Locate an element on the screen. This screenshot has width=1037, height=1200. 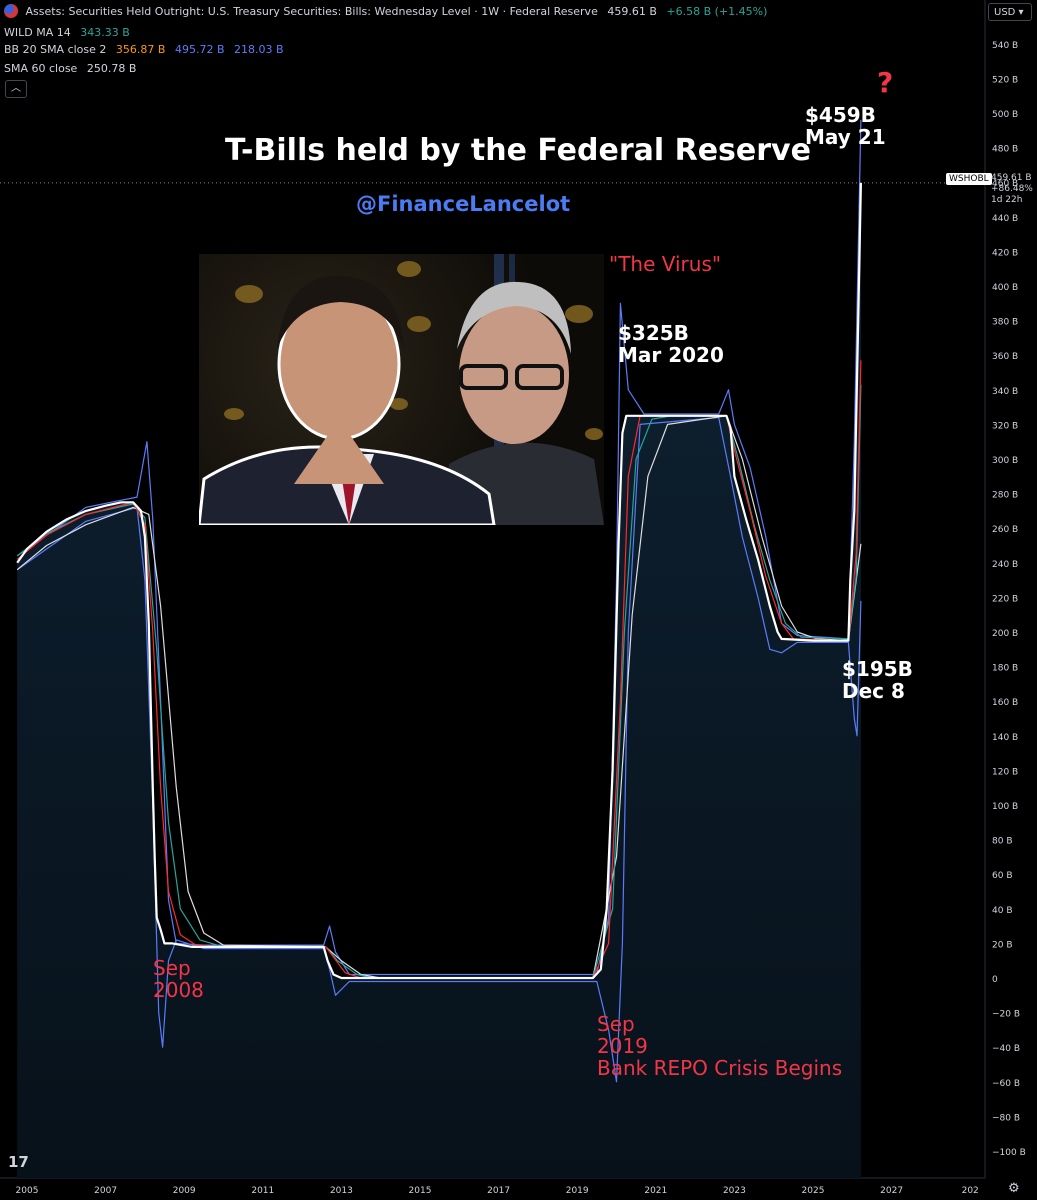
y-tick-label: 500 B is located at coordinates (1005, 115).